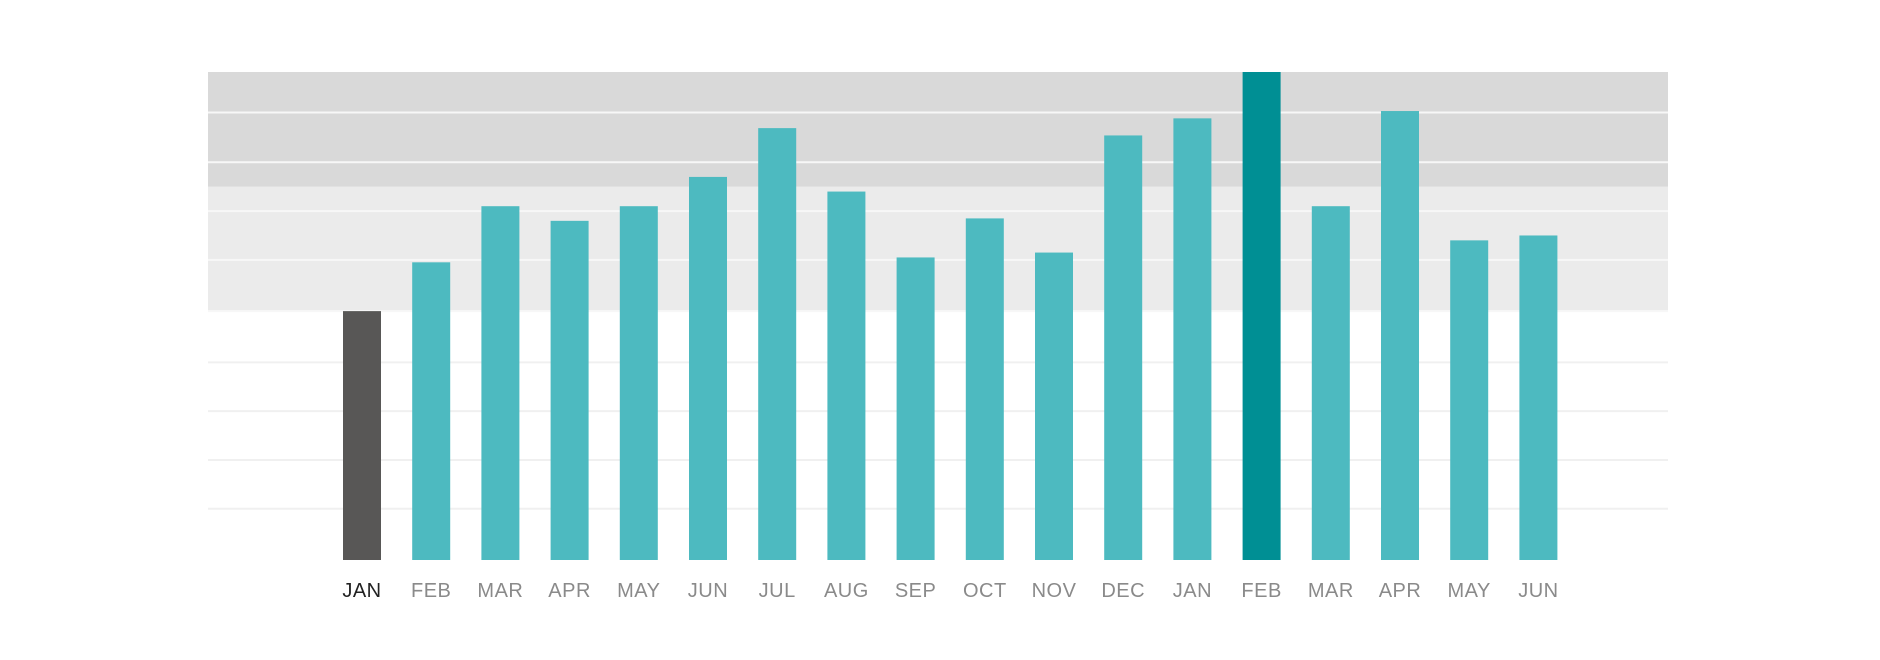  I want to click on x-tick-label: DEC, so click(1123, 591).